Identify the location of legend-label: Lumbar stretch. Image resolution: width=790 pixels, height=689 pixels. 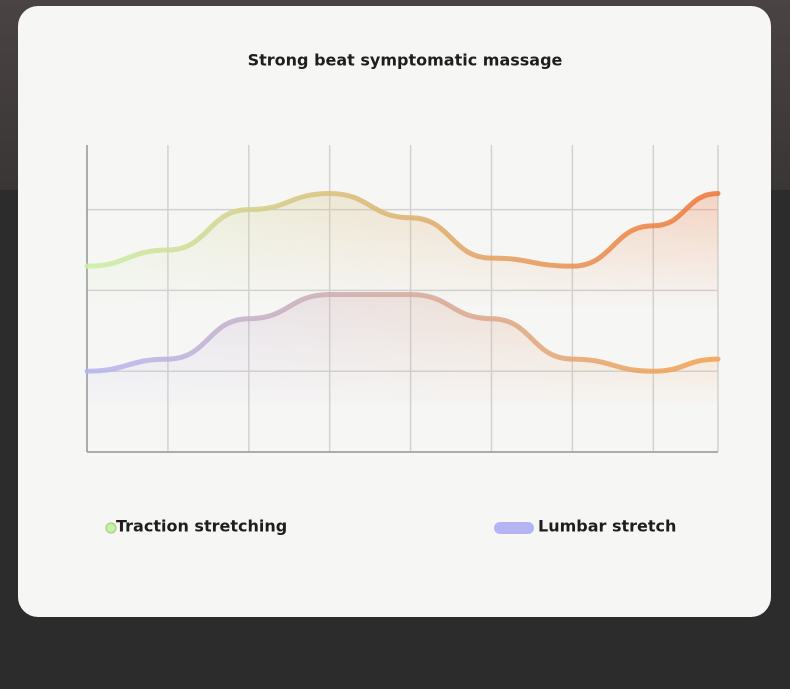
(607, 526).